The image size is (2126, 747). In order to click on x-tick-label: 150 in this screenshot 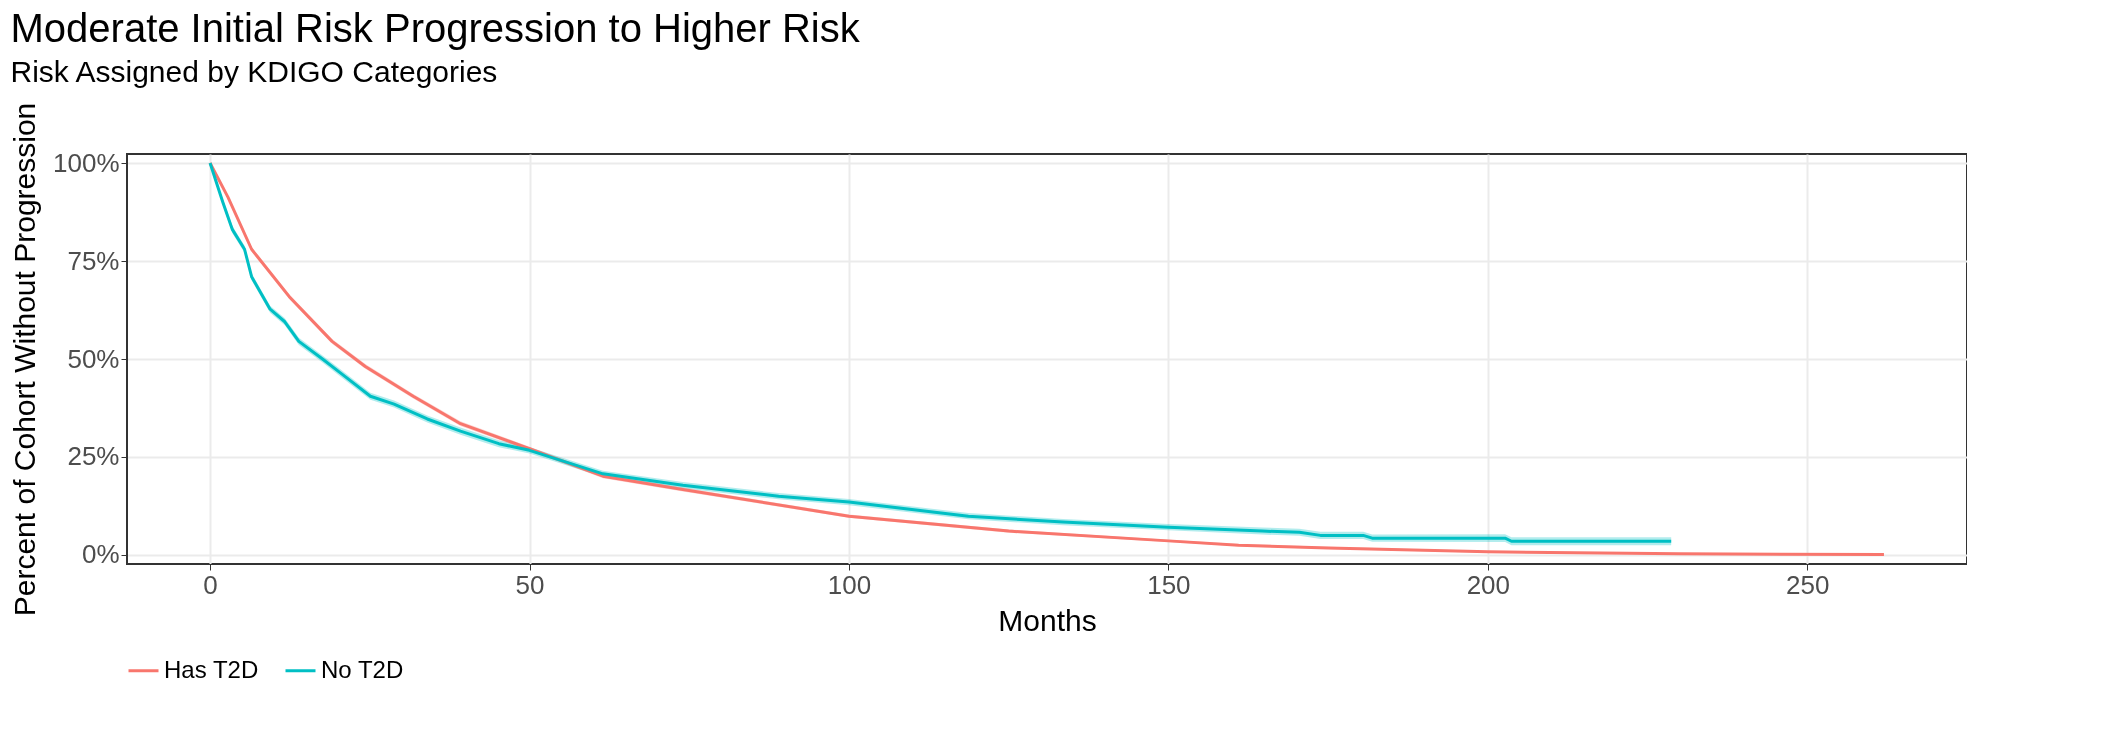, I will do `click(1169, 584)`.